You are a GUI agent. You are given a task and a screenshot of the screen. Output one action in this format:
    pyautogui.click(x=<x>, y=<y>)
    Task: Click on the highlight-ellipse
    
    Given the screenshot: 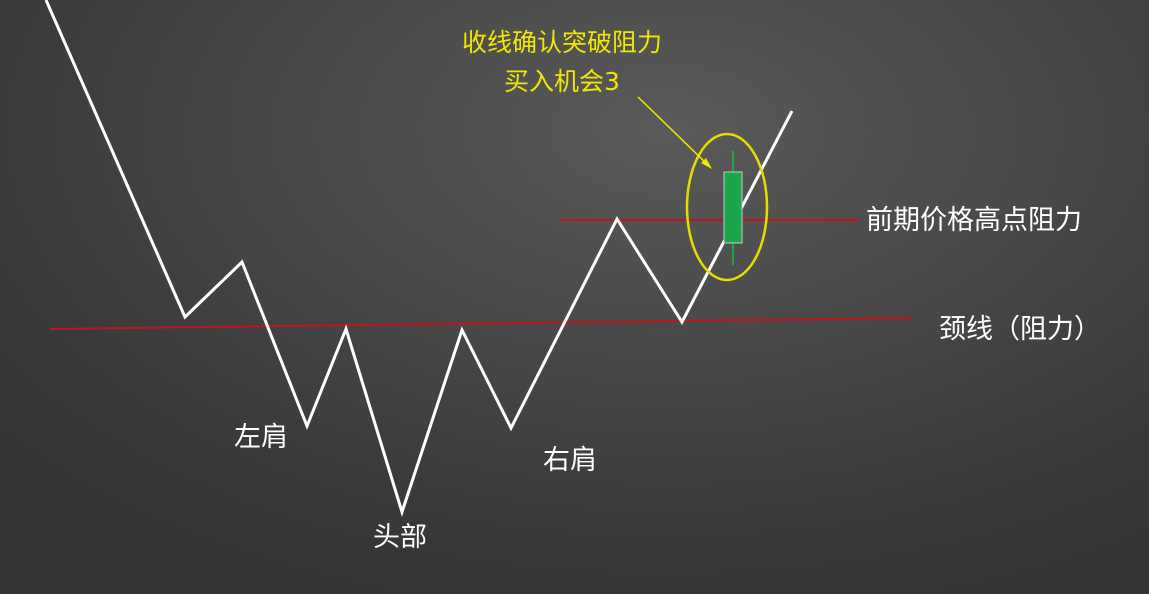 What is the action you would take?
    pyautogui.click(x=727, y=207)
    